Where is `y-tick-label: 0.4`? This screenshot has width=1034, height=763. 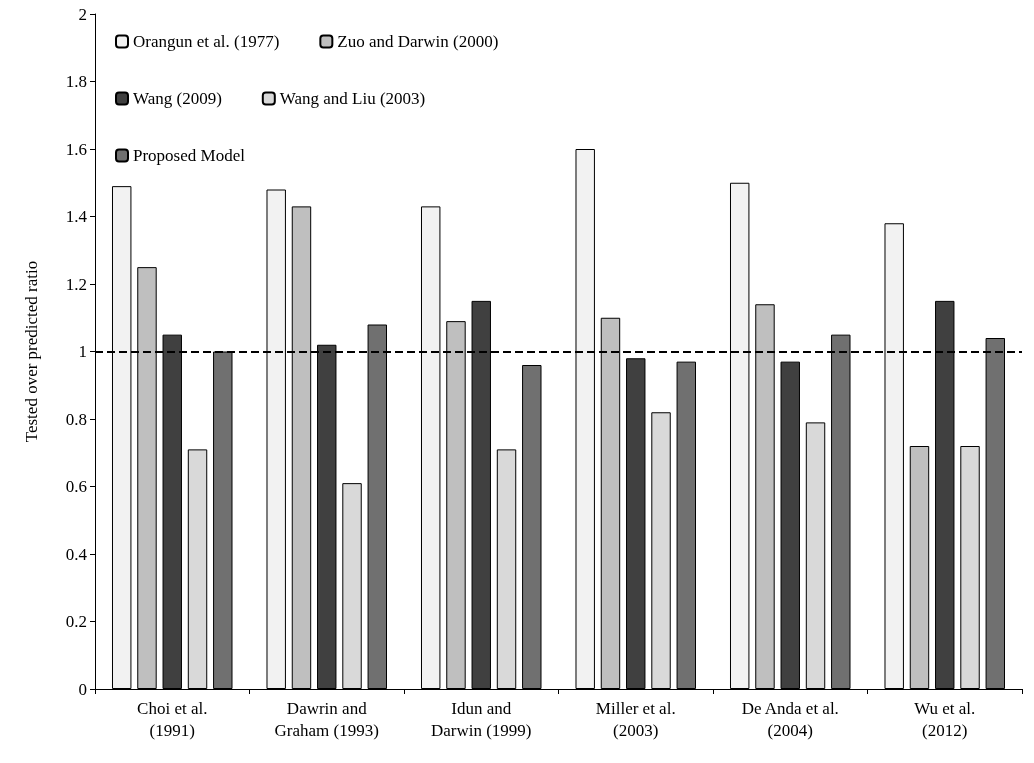
y-tick-label: 0.4 is located at coordinates (76, 554).